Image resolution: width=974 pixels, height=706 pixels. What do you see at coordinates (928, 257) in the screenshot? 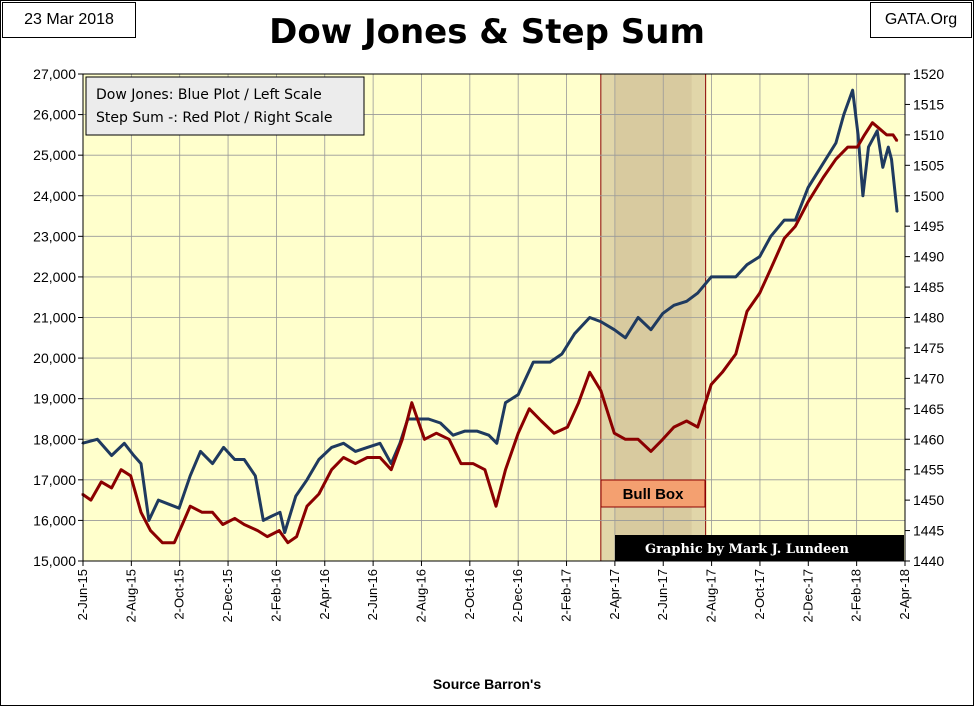
I see `right-tick-label: 1490` at bounding box center [928, 257].